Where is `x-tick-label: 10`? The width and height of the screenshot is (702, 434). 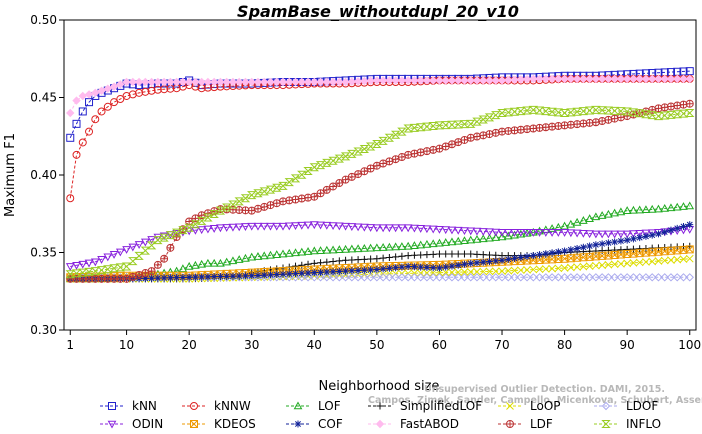
x-tick-label: 10 is located at coordinates (126, 345).